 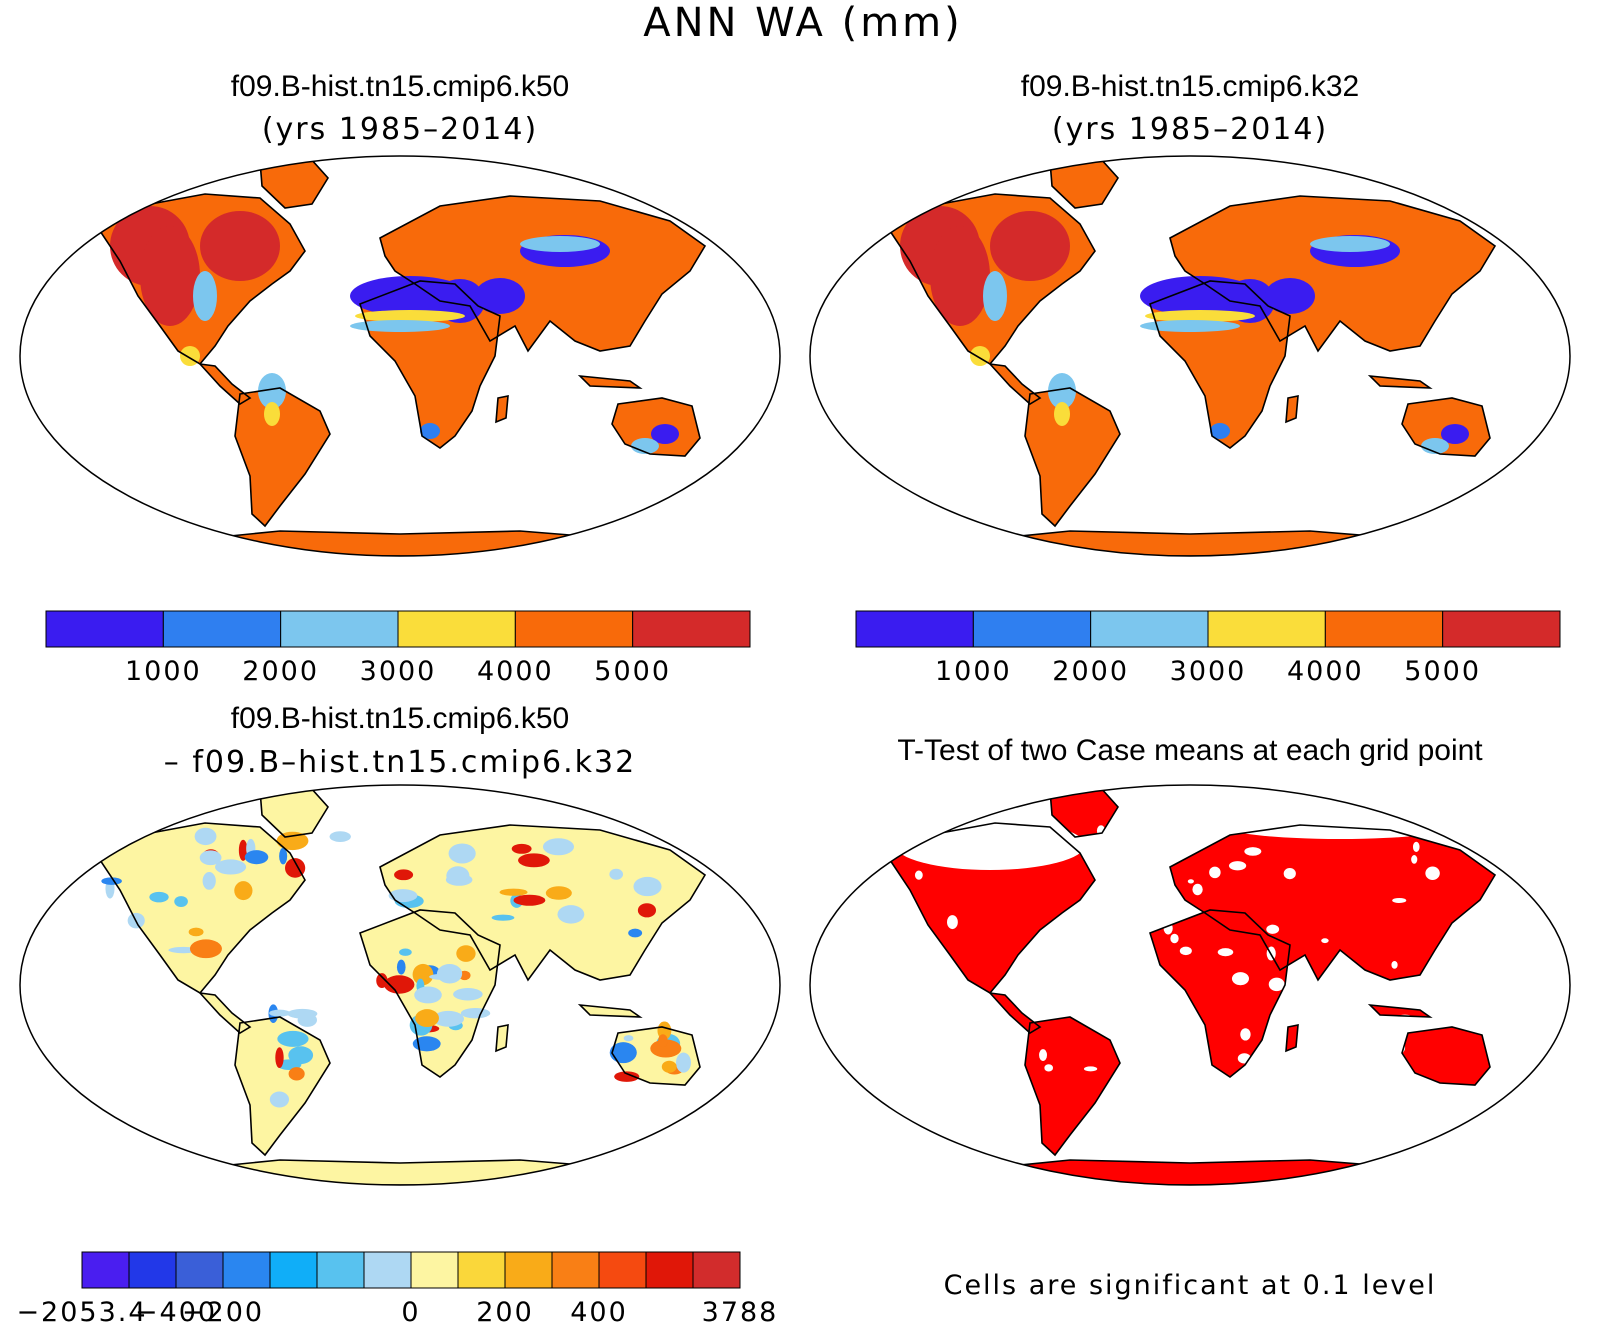 I want to click on figure-title: ANN WA (mm), so click(x=803, y=23).